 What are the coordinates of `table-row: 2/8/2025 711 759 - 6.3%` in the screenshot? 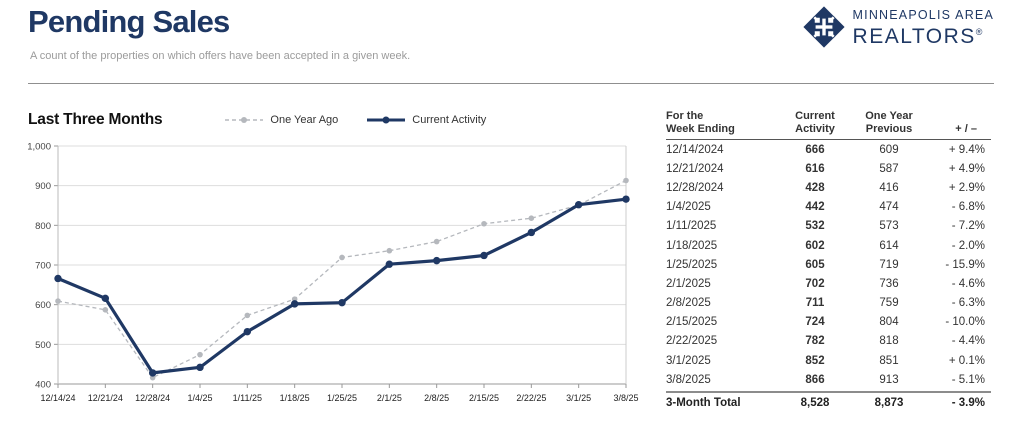 It's located at (828, 303).